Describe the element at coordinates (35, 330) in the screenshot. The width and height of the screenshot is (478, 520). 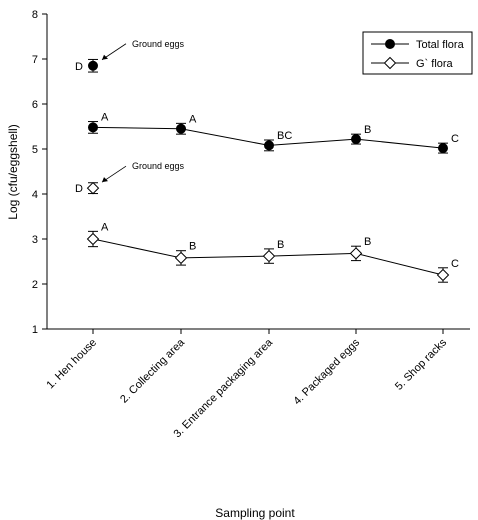
I see `y-tick-label: 1` at that location.